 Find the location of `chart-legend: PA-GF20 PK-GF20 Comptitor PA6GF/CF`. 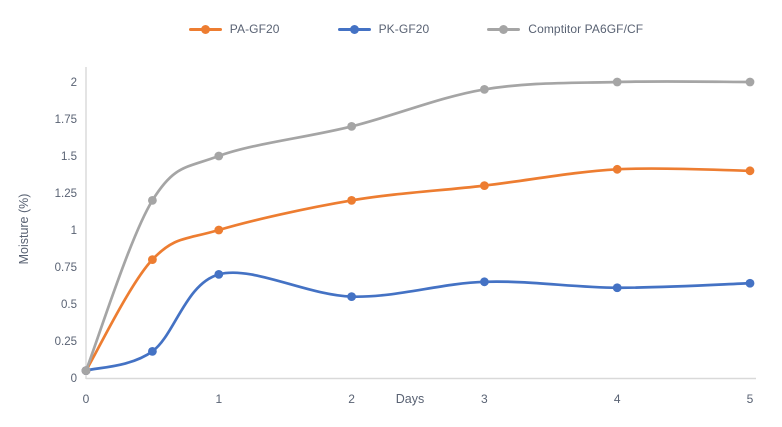

chart-legend: PA-GF20 PK-GF20 Comptitor PA6GF/CF is located at coordinates (403, 29).